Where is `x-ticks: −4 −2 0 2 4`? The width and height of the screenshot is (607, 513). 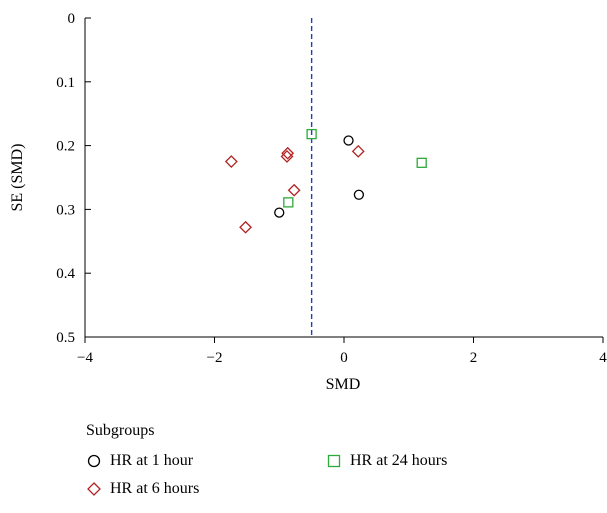
x-ticks: −4 −2 0 2 4 is located at coordinates (342, 351).